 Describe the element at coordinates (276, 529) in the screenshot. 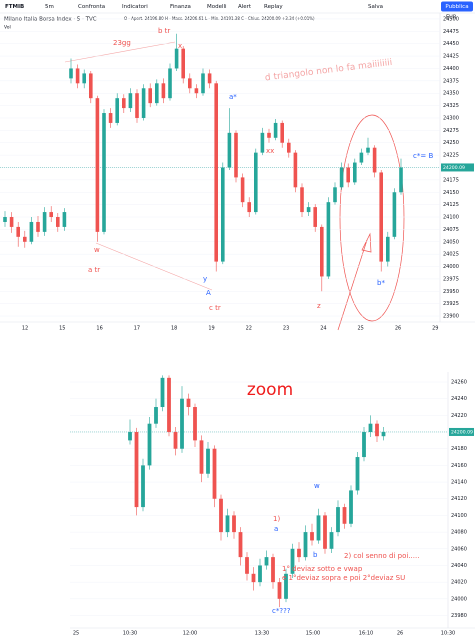

I see `annotation: a` at that location.